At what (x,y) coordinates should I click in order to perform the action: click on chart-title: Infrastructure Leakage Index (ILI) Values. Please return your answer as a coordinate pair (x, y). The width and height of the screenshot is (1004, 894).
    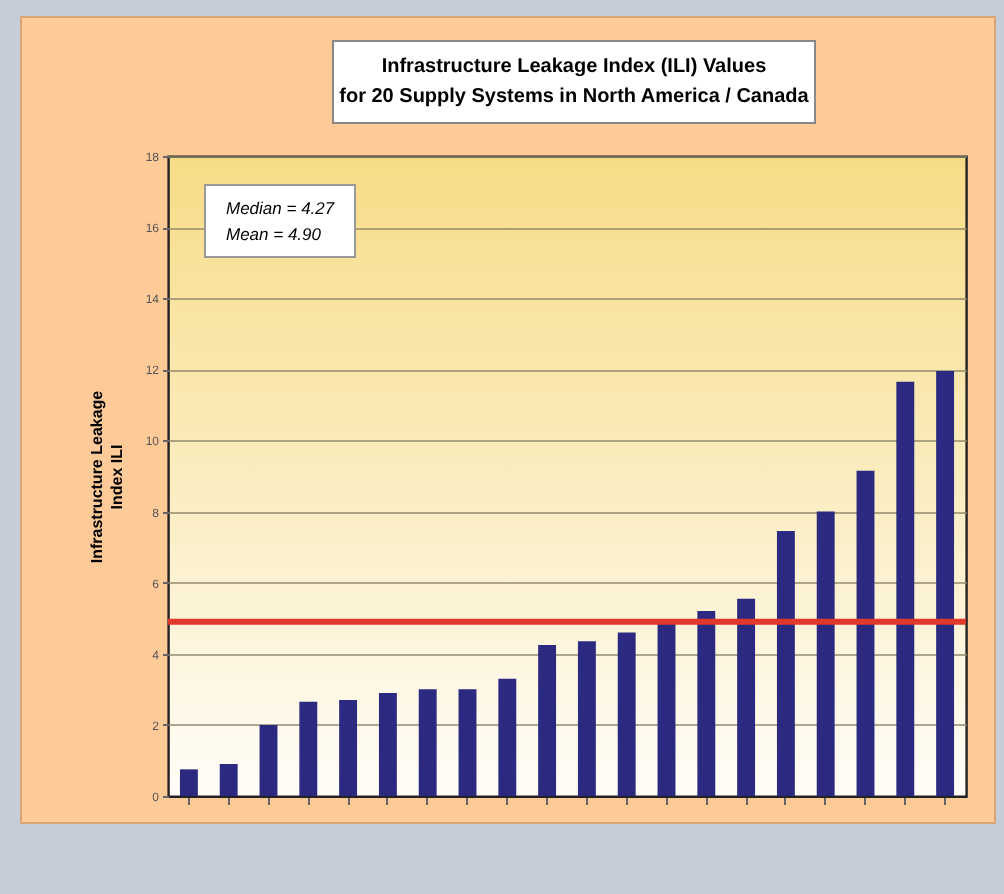
    Looking at the image, I should click on (574, 68).